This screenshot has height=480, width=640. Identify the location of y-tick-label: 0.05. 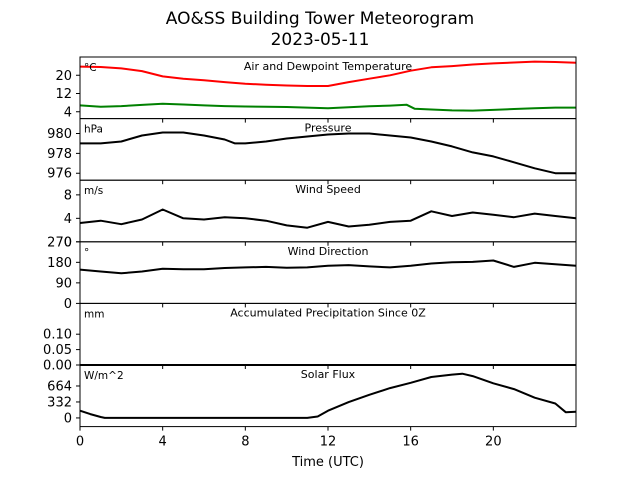
(57, 350).